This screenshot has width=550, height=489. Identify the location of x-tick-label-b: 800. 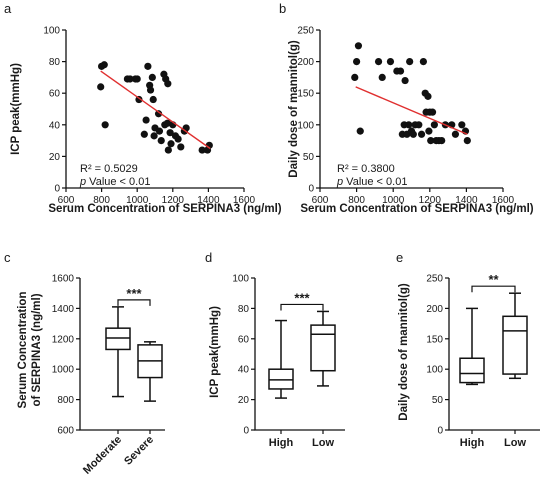
(356, 200).